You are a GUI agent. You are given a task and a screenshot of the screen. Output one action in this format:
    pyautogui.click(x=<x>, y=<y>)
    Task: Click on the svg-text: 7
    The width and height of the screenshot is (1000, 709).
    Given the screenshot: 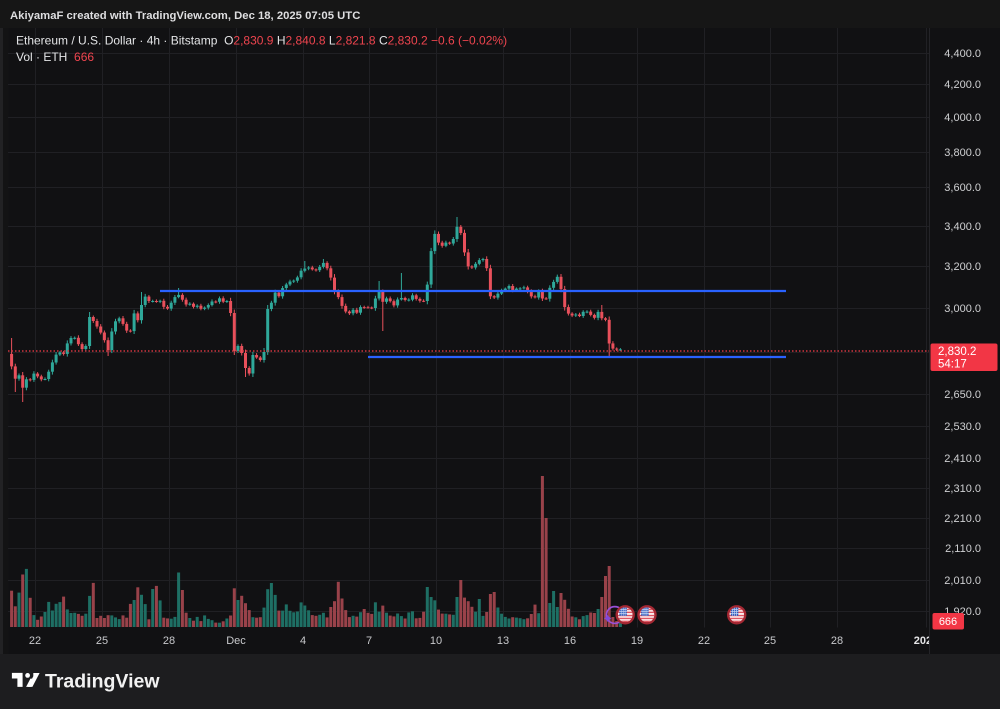 What is the action you would take?
    pyautogui.click(x=369, y=641)
    